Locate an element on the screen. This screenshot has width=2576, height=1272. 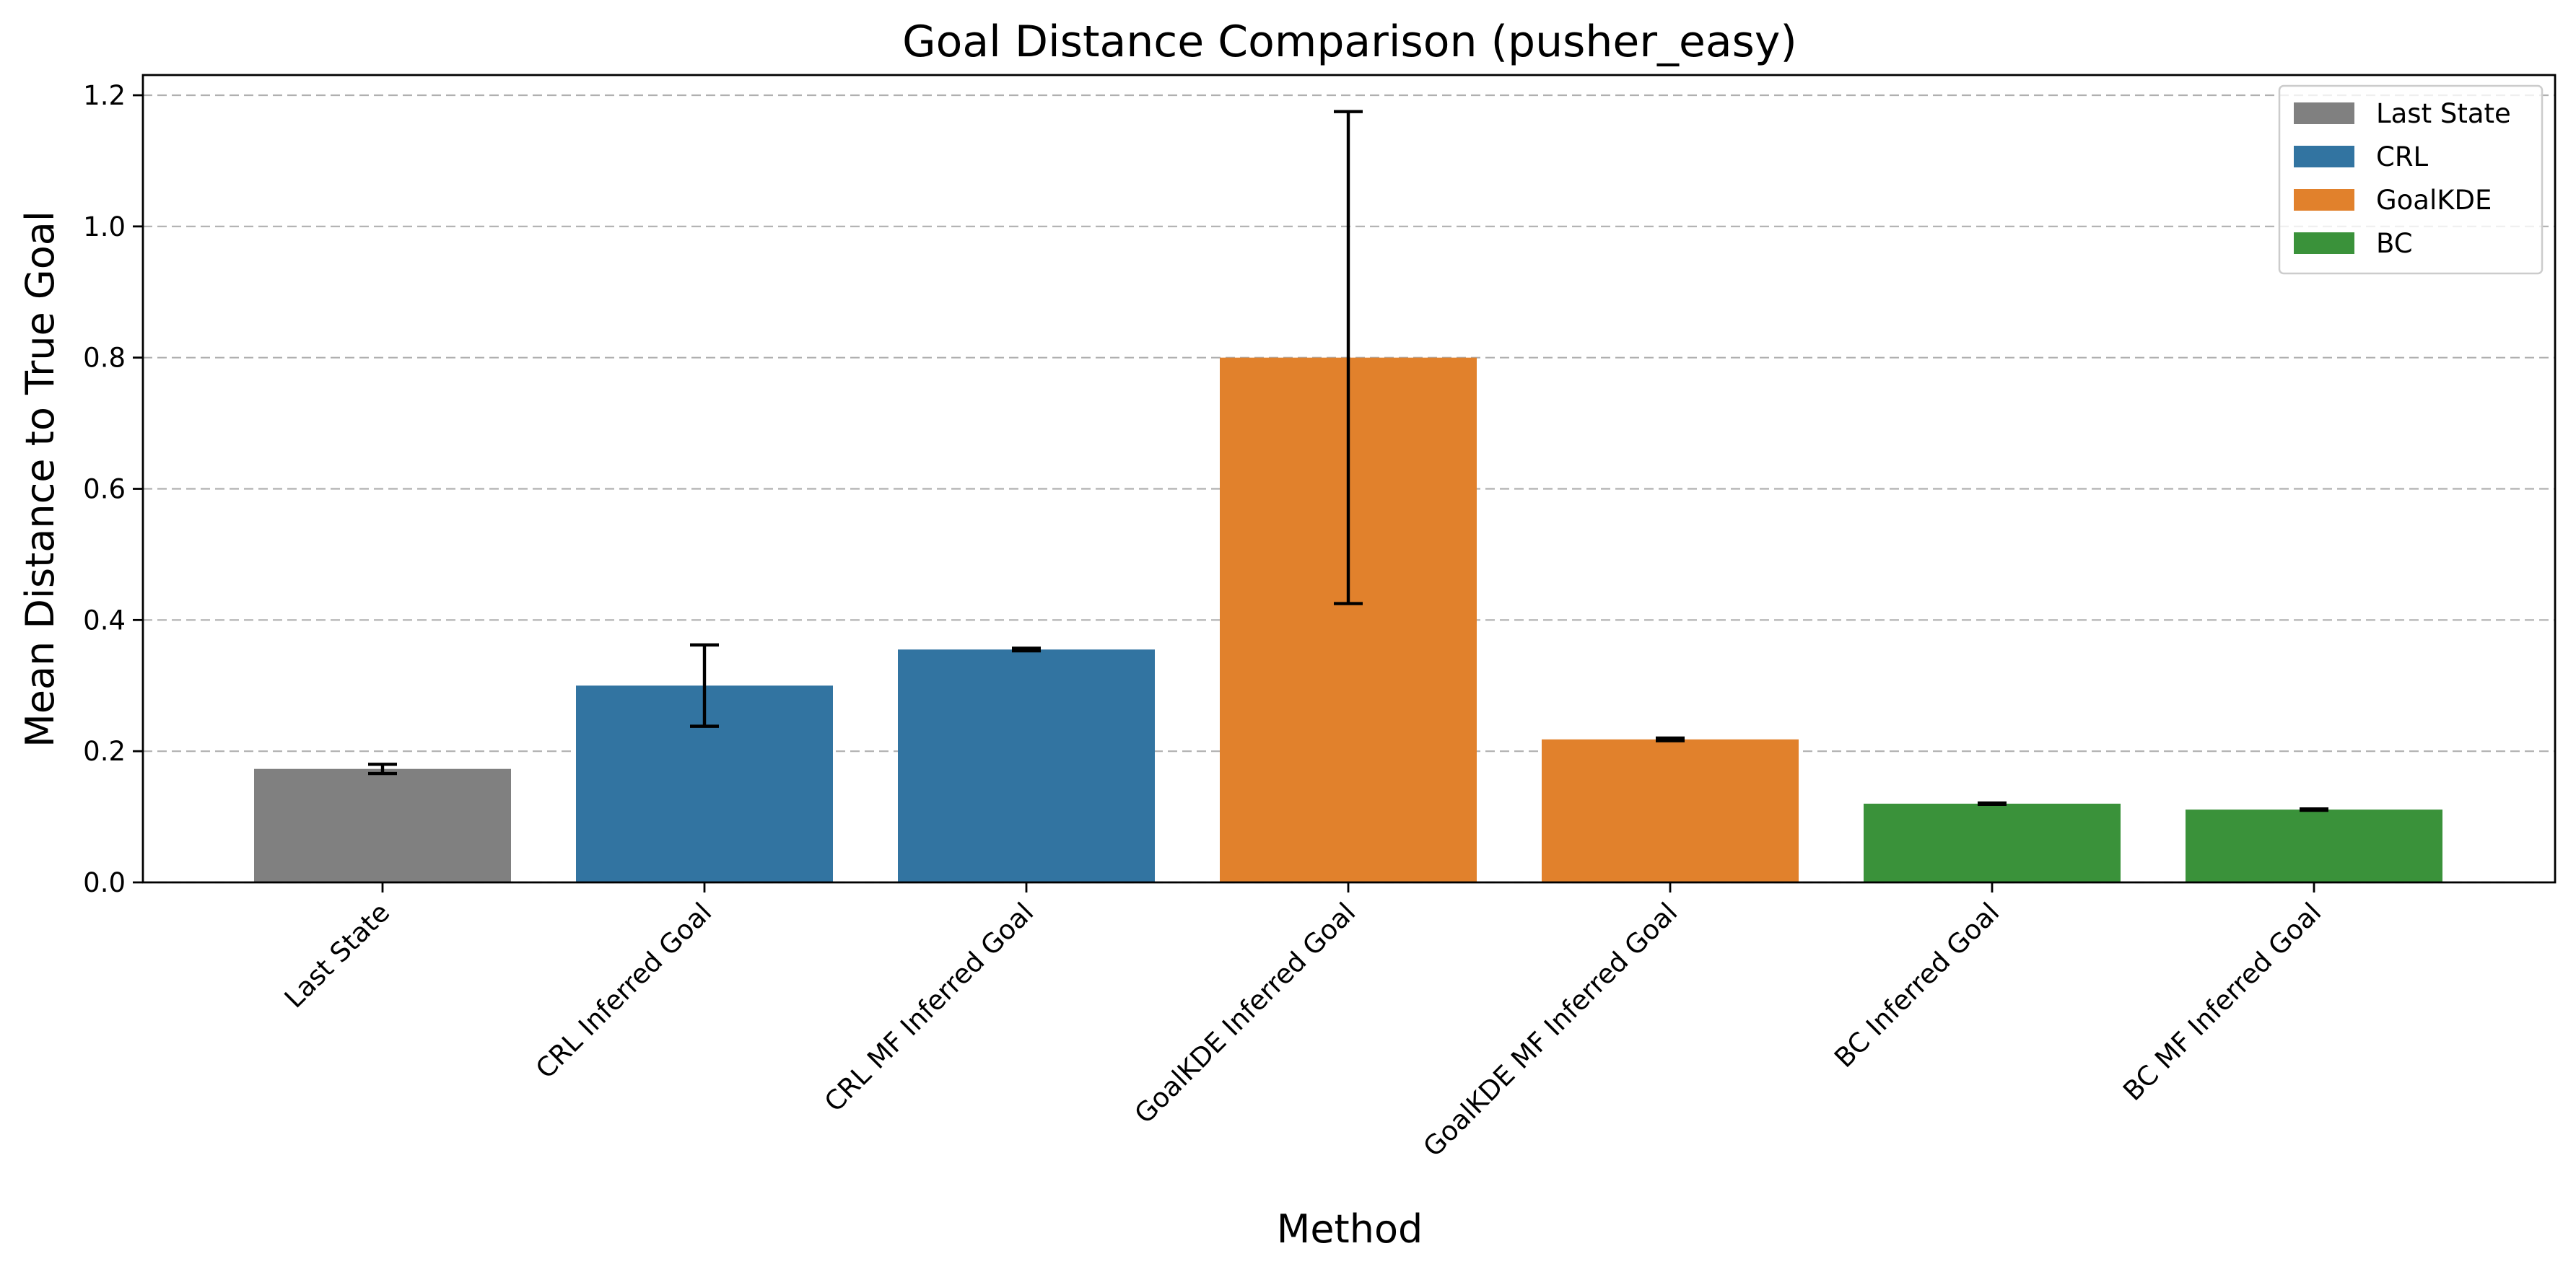
legend-entry: BC is located at coordinates (2353, 244).